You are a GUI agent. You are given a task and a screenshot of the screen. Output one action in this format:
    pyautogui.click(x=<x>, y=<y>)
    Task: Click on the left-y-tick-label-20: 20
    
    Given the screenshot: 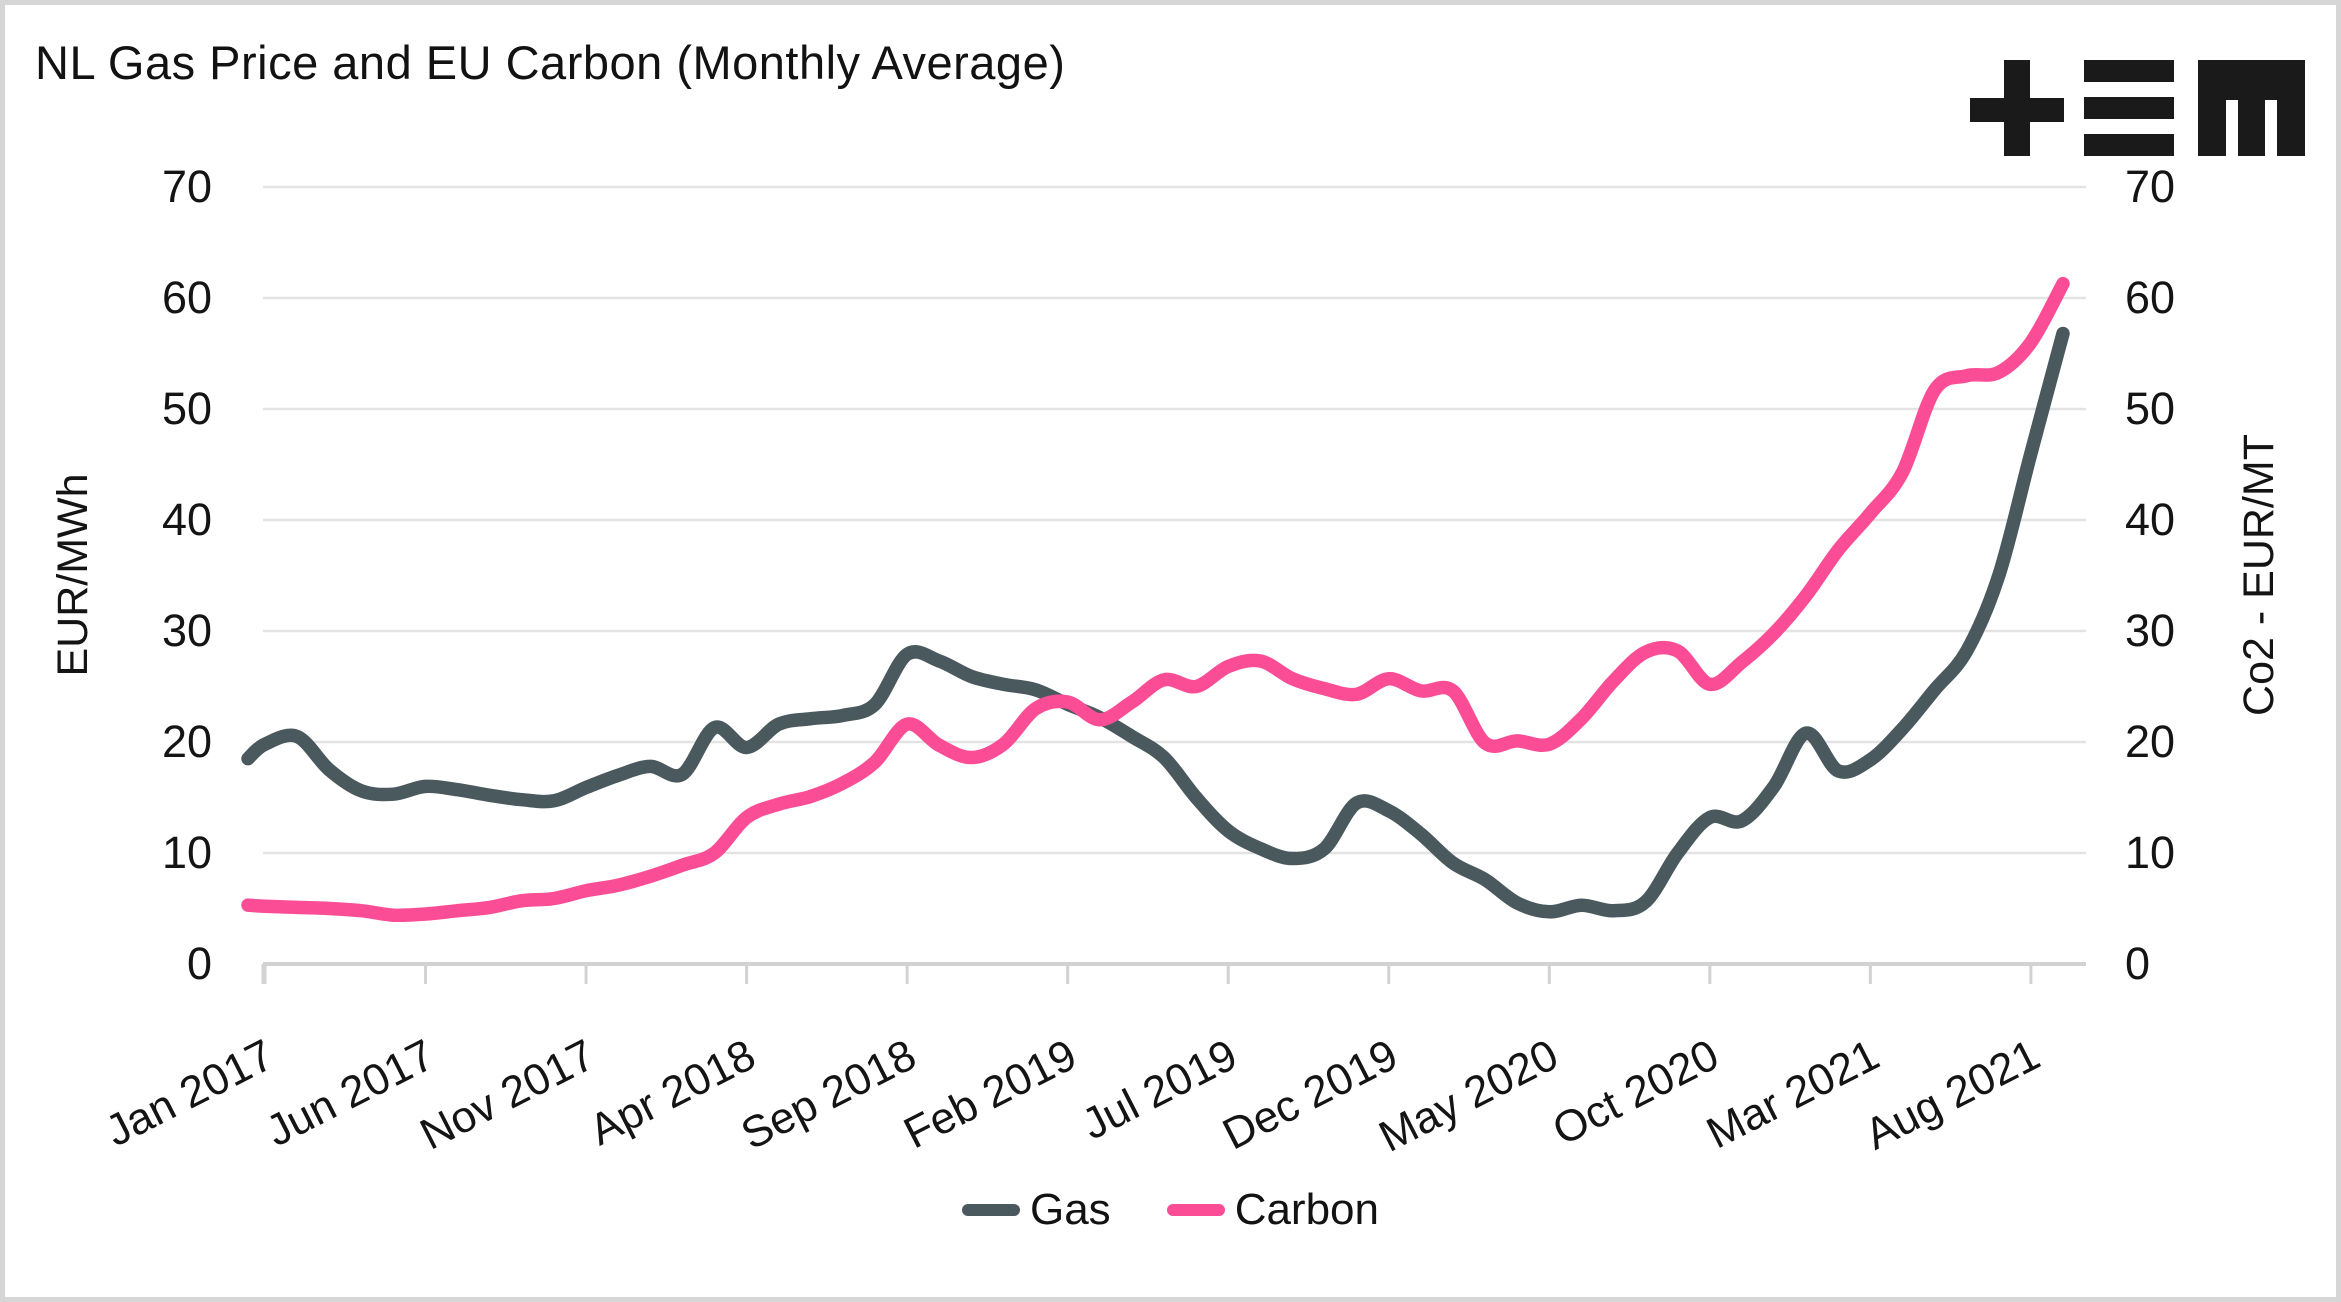 What is the action you would take?
    pyautogui.click(x=187, y=741)
    